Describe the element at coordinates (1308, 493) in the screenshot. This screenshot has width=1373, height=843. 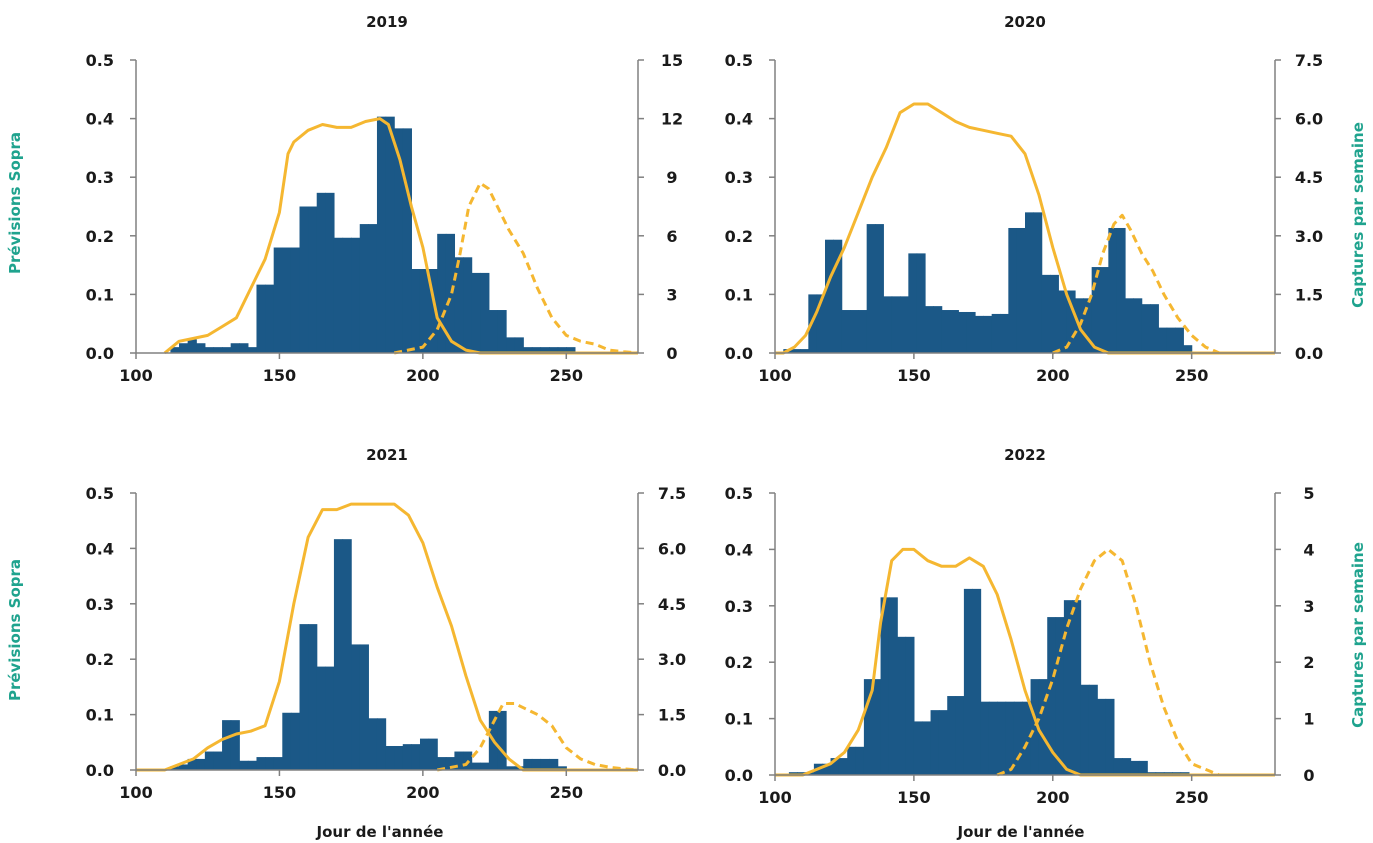
I see `ytick-right-label: 5` at that location.